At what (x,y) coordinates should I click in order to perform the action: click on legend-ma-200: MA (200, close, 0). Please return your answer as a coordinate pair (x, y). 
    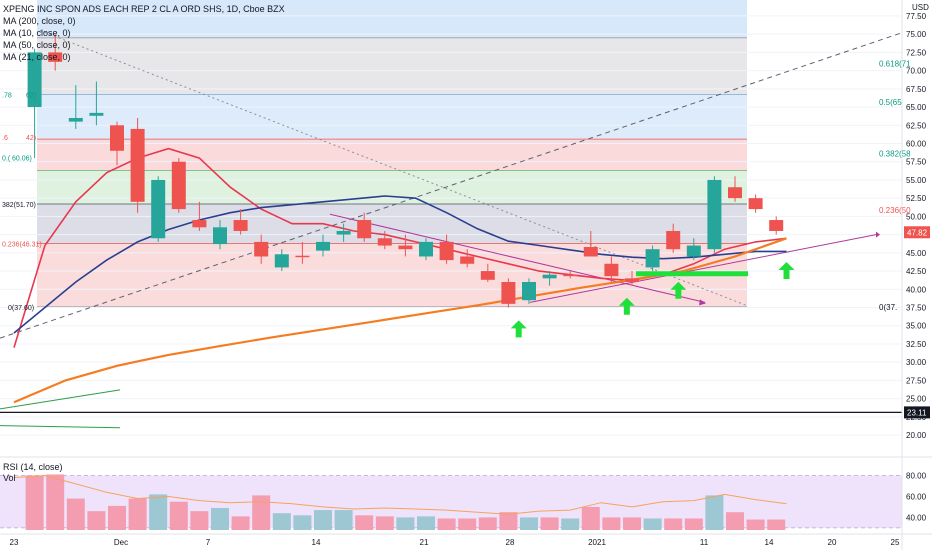
    Looking at the image, I should click on (39, 21).